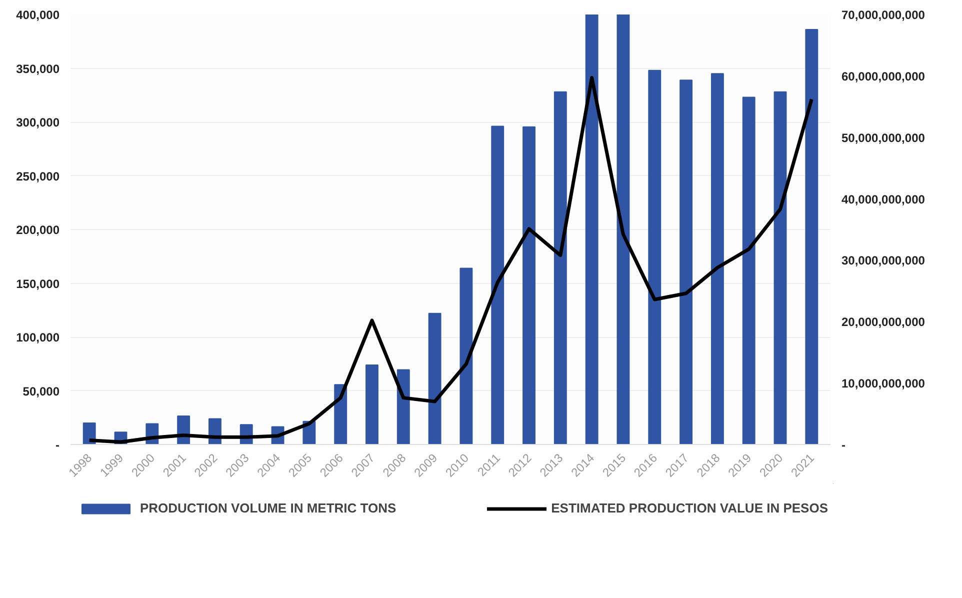  Describe the element at coordinates (884, 322) in the screenshot. I see `y2-tick-label: 20,000,000,000` at that location.